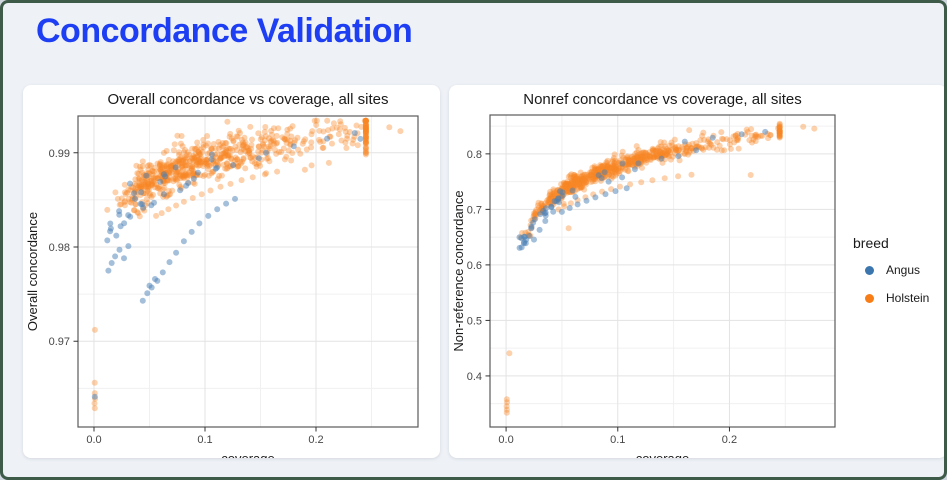 The image size is (947, 480). What do you see at coordinates (474, 321) in the screenshot?
I see `y-tick-label: 0.5` at bounding box center [474, 321].